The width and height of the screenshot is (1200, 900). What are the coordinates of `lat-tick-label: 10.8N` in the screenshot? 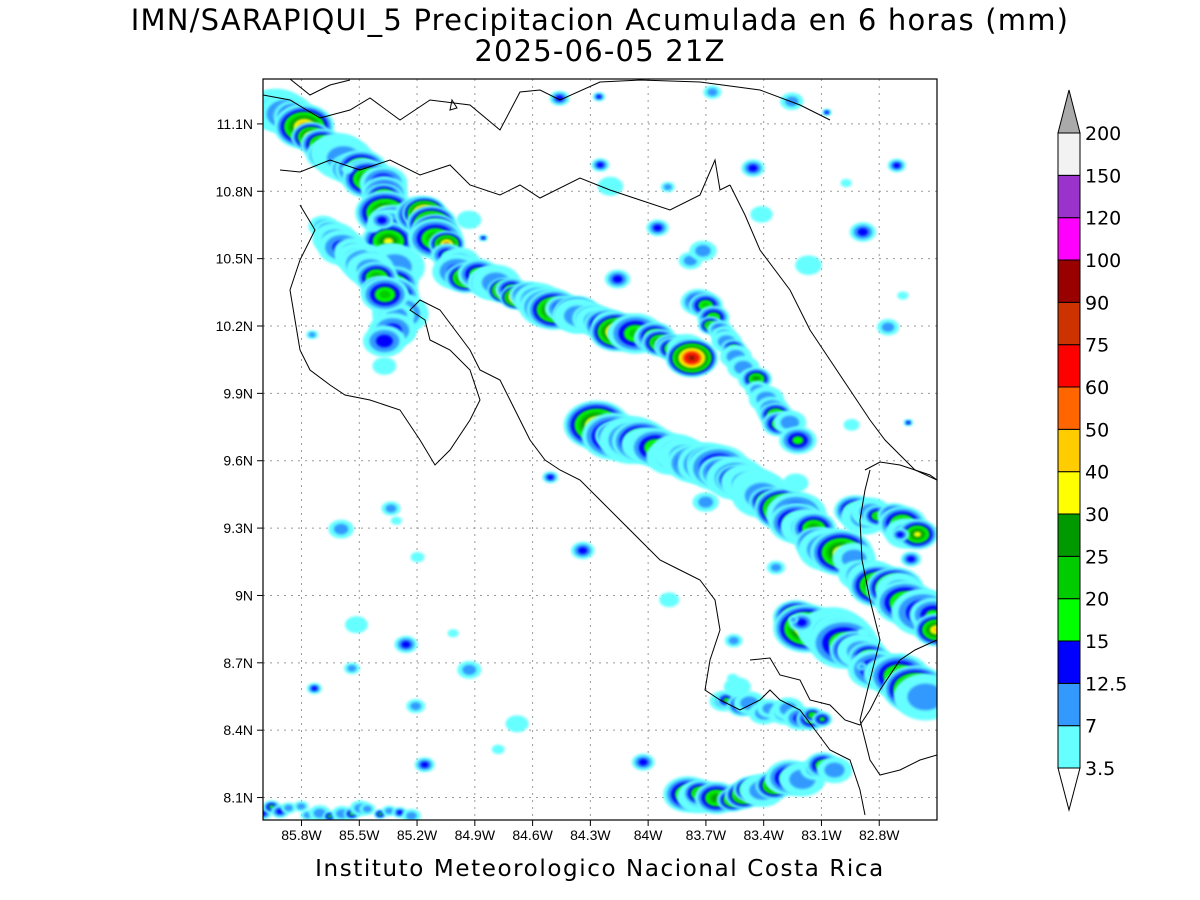 It's located at (234, 191).